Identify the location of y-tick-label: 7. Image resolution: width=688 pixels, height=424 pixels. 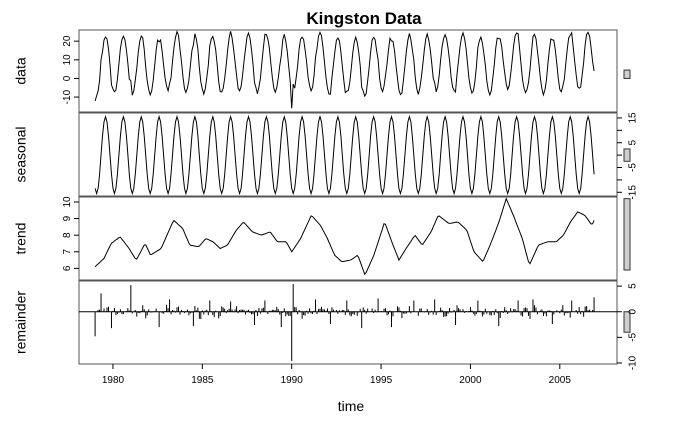
(67, 252).